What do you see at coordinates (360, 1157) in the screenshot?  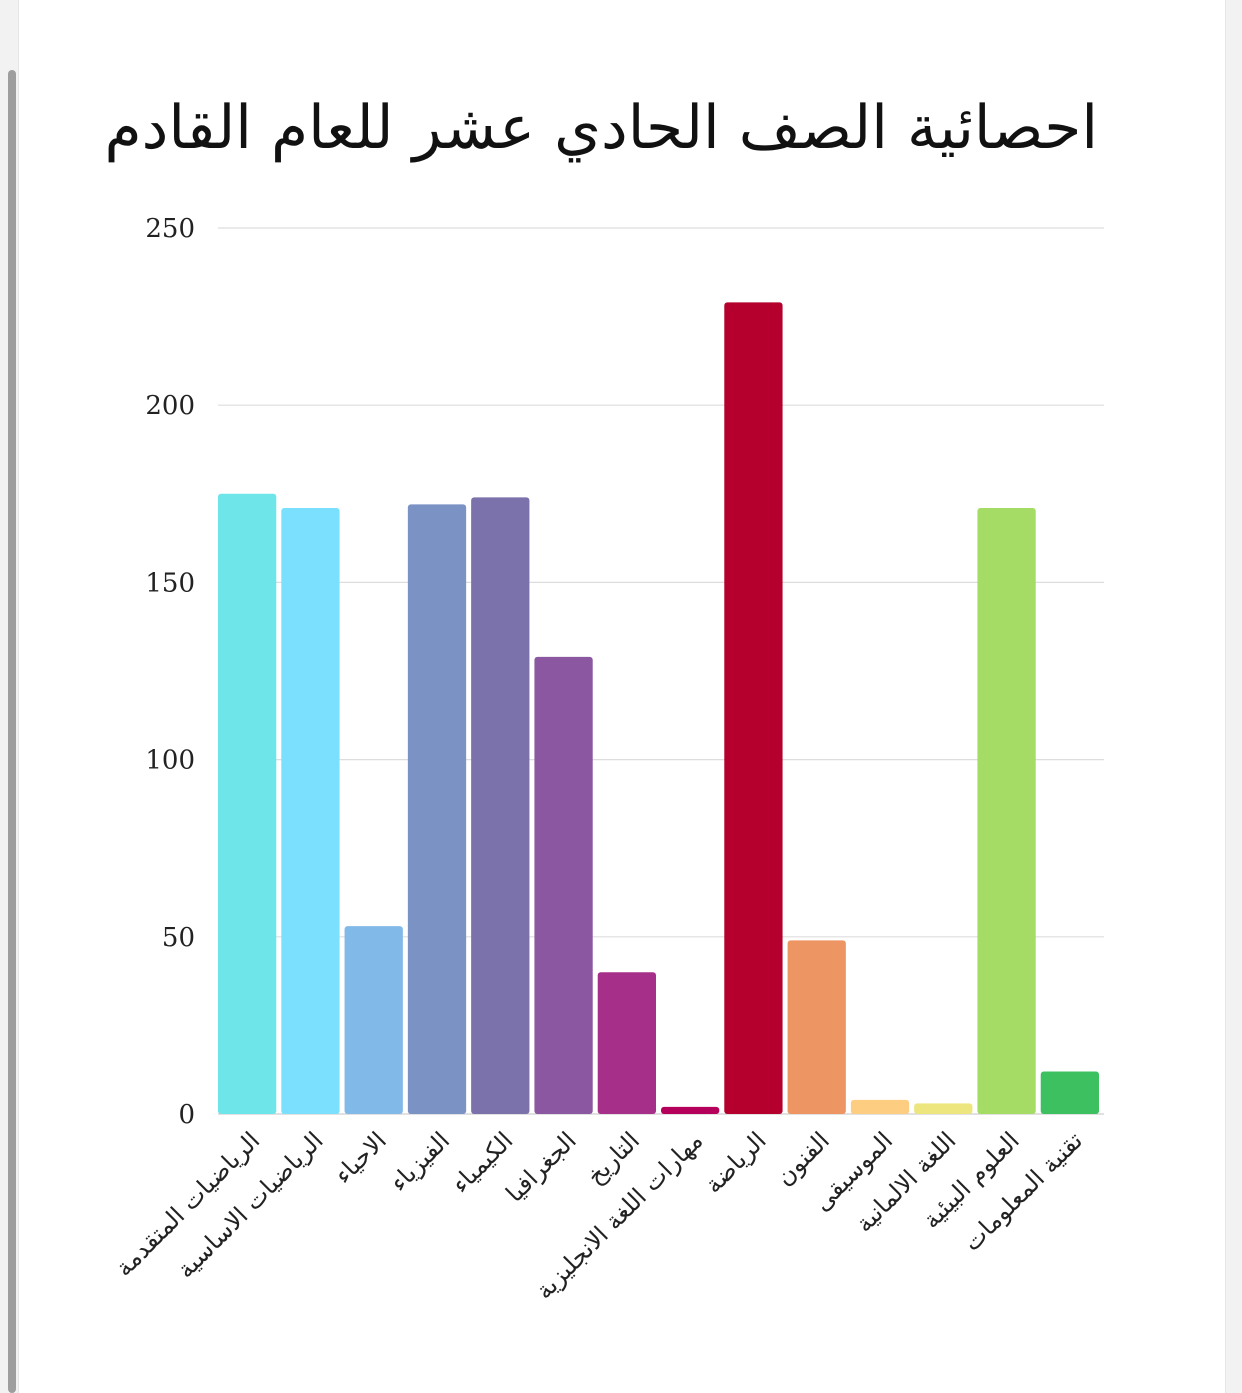 I see `x-tick-label: الاحياء` at bounding box center [360, 1157].